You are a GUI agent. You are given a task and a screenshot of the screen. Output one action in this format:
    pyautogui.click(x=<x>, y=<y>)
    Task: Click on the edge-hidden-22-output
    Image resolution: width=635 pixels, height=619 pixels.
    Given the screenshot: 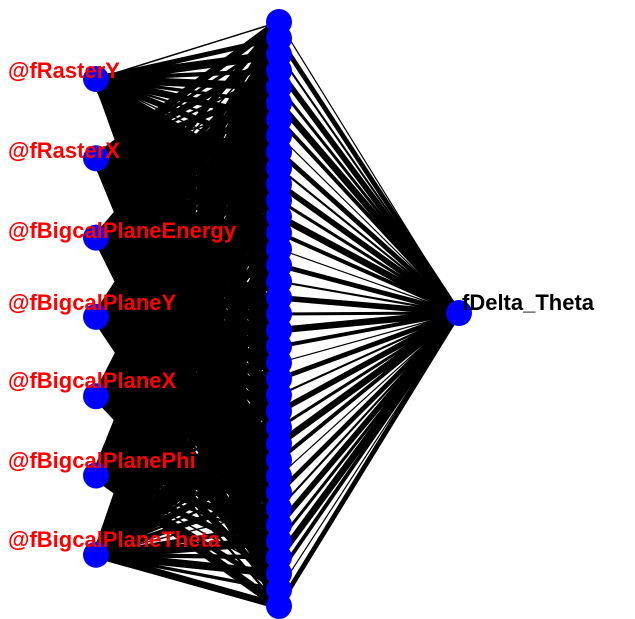 What is the action you would take?
    pyautogui.click(x=369, y=346)
    